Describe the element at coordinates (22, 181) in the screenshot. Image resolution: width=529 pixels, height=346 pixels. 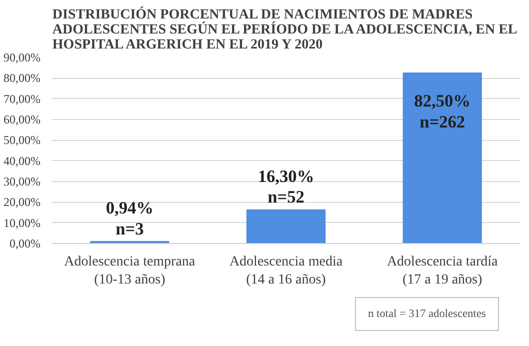
I see `y-tick-label: 30,00%` at that location.